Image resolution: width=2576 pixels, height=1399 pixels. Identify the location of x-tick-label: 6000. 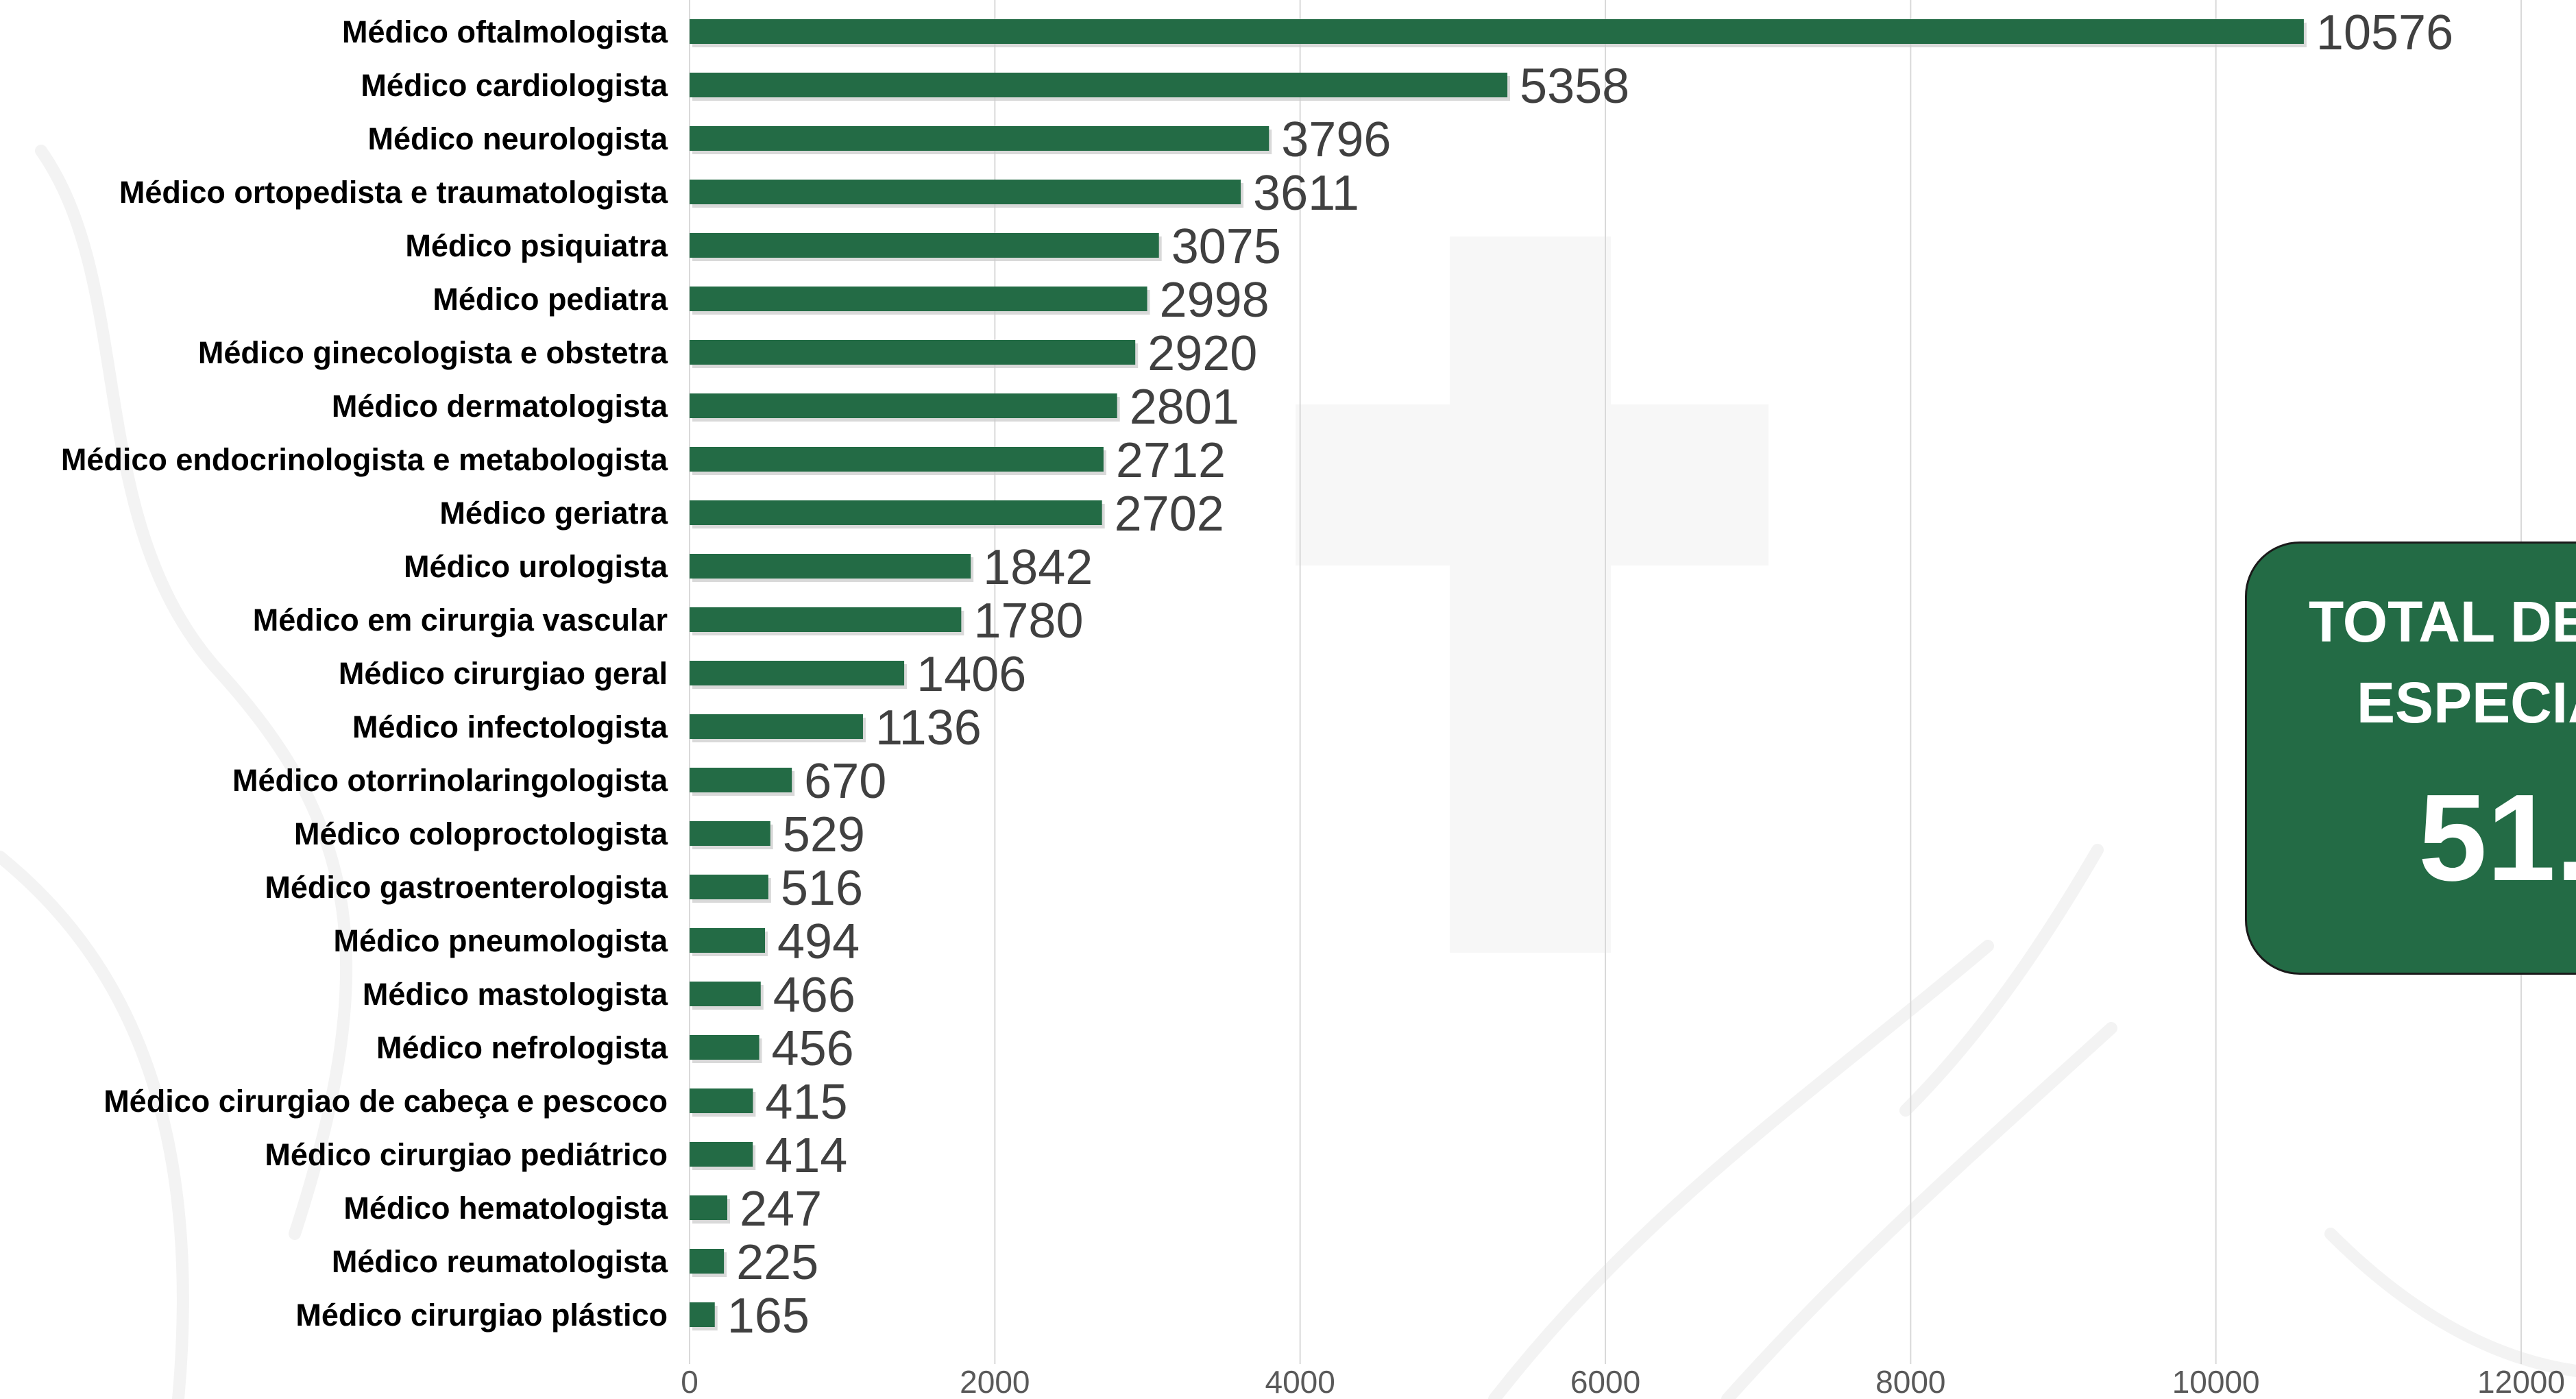
(1605, 1381).